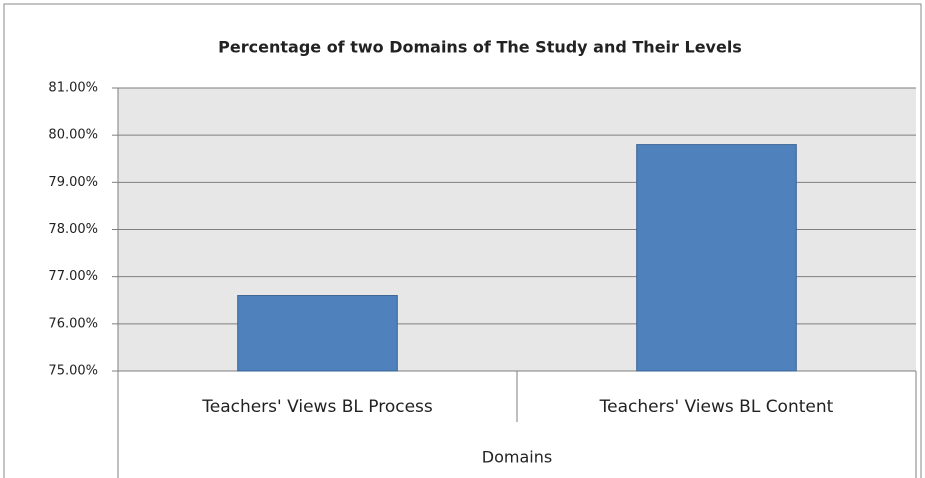 The height and width of the screenshot is (478, 925). Describe the element at coordinates (517, 457) in the screenshot. I see `x-axis-label: Domains` at that location.